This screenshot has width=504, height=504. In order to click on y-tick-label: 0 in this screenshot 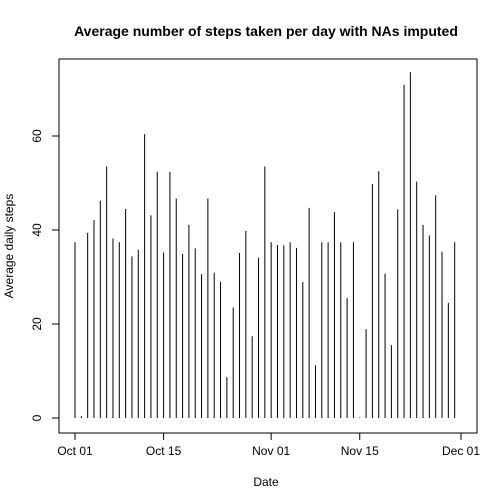, I will do `click(37, 417)`.